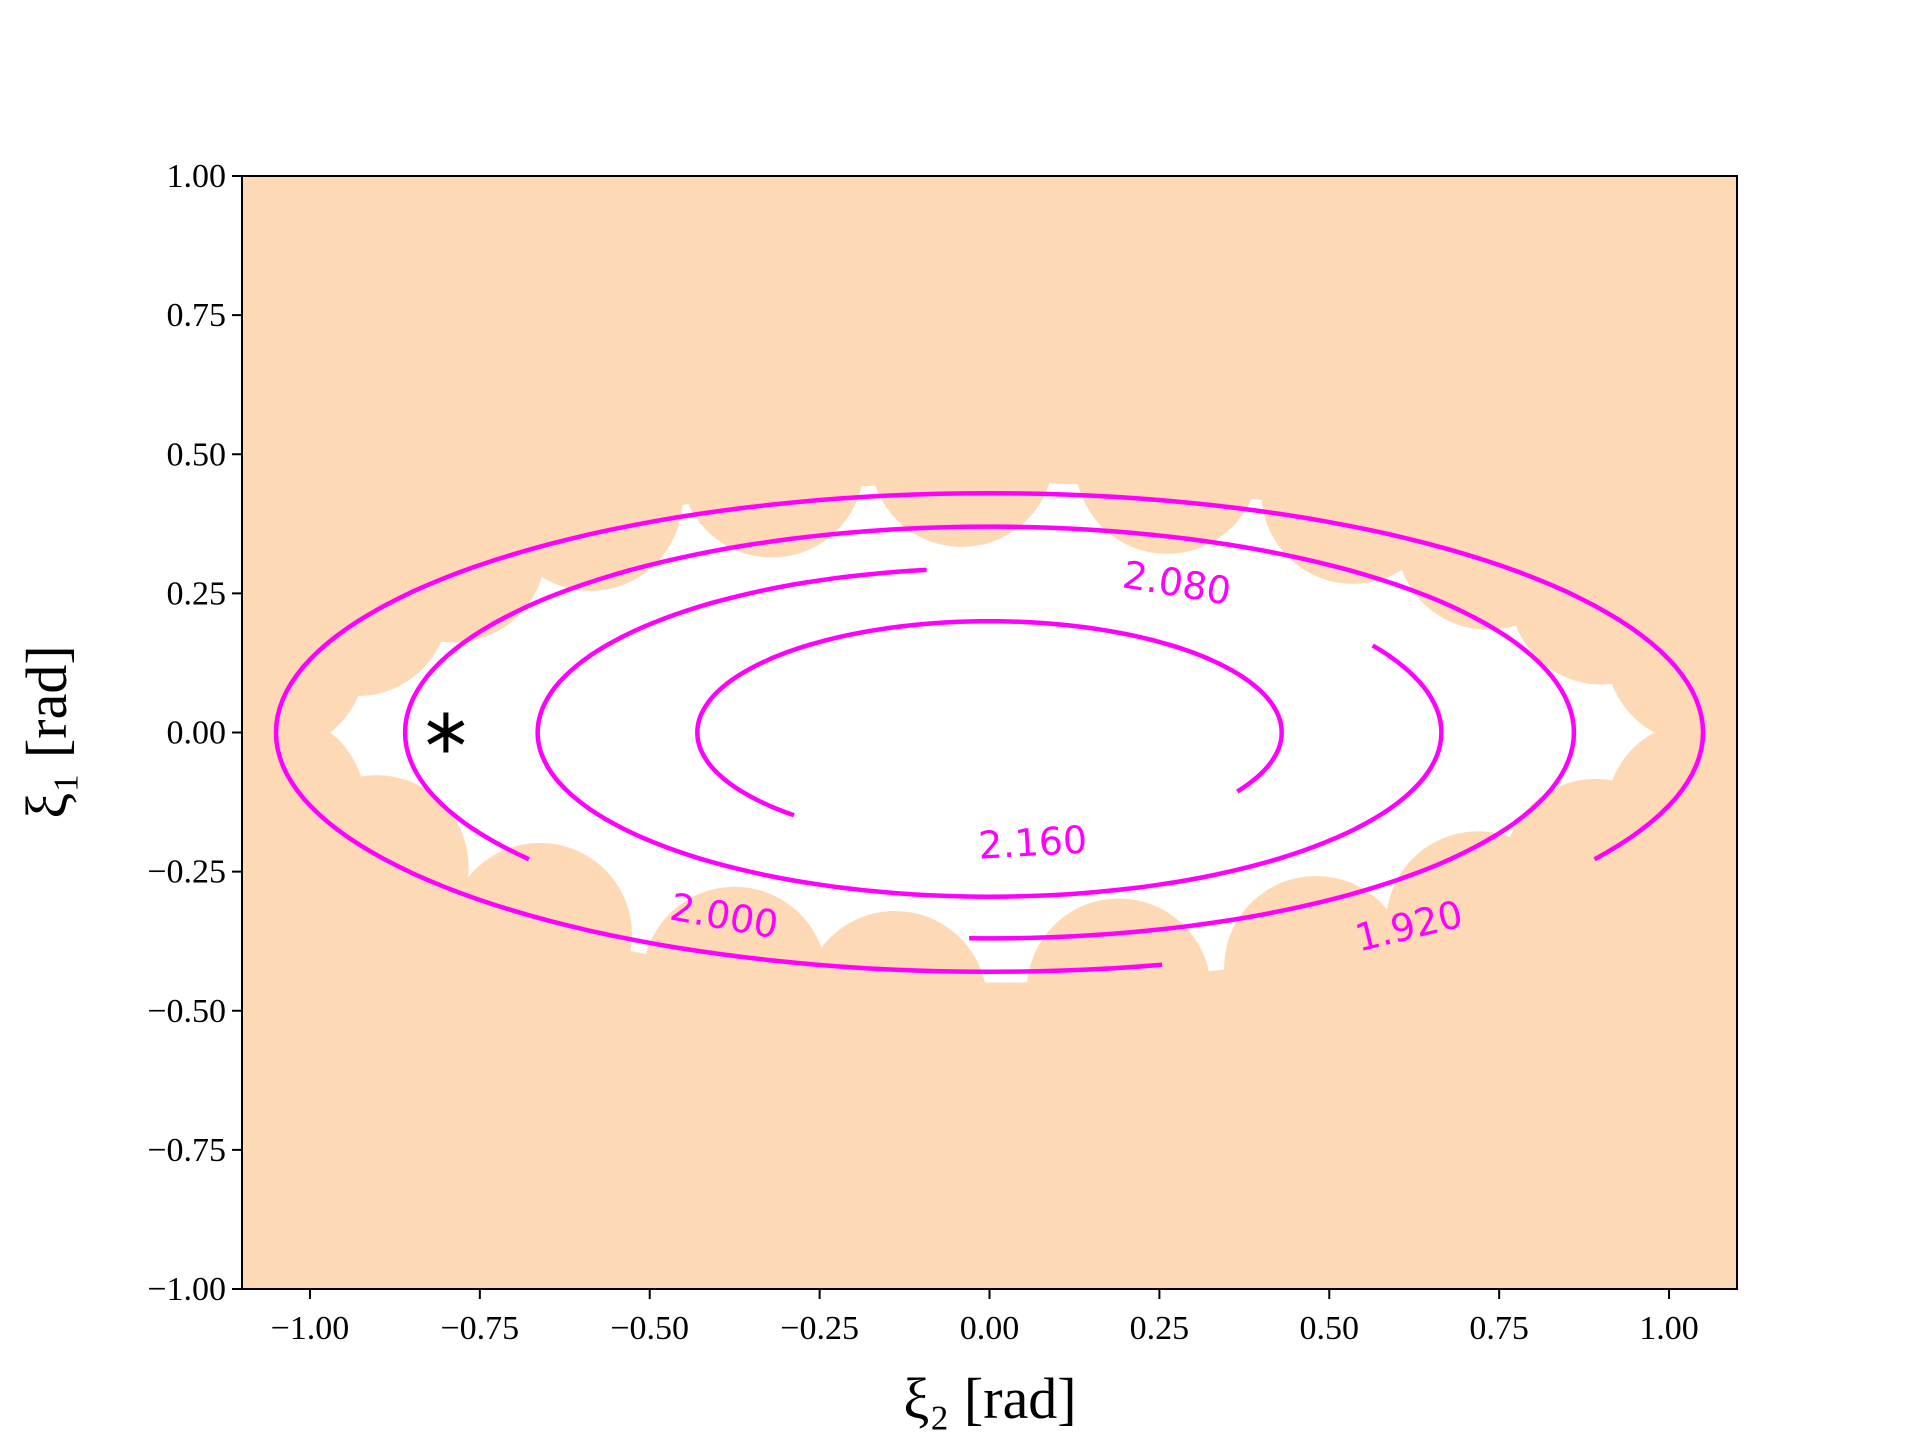  Describe the element at coordinates (197, 593) in the screenshot. I see `y-tick-label: 0.25` at that location.